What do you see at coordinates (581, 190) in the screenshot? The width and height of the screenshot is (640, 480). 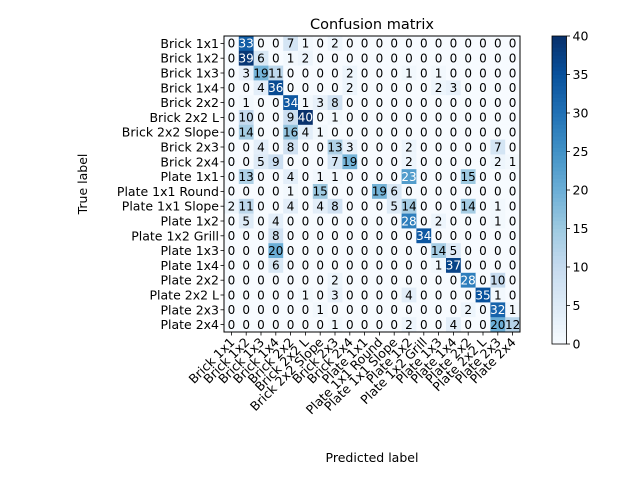 I see `colorbar-tick-label: 20` at bounding box center [581, 190].